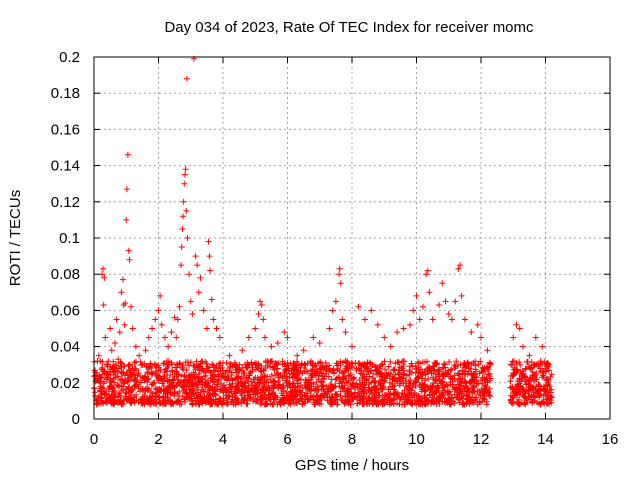 The height and width of the screenshot is (480, 640). What do you see at coordinates (69, 57) in the screenshot?
I see `y-tick-label: 0.2` at bounding box center [69, 57].